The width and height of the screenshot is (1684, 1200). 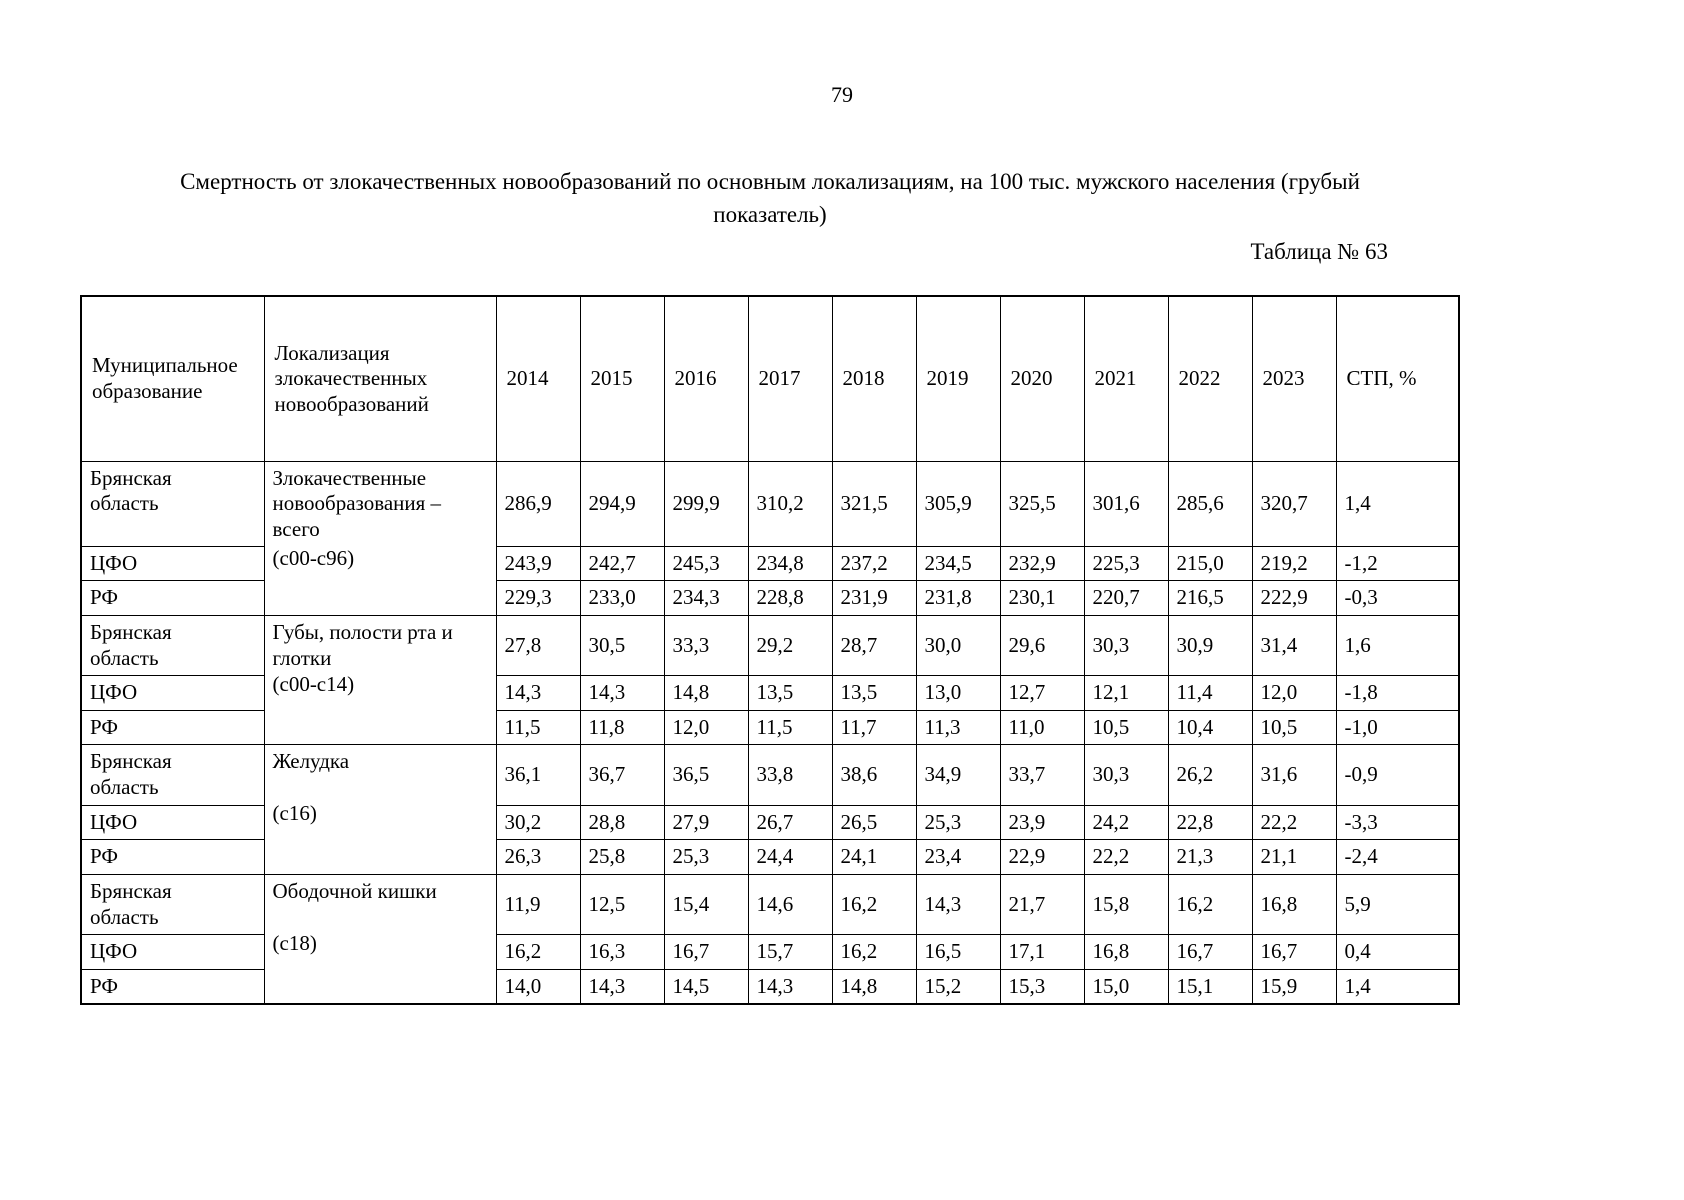 I want to click on value-cell: 31,4, so click(x=1294, y=646).